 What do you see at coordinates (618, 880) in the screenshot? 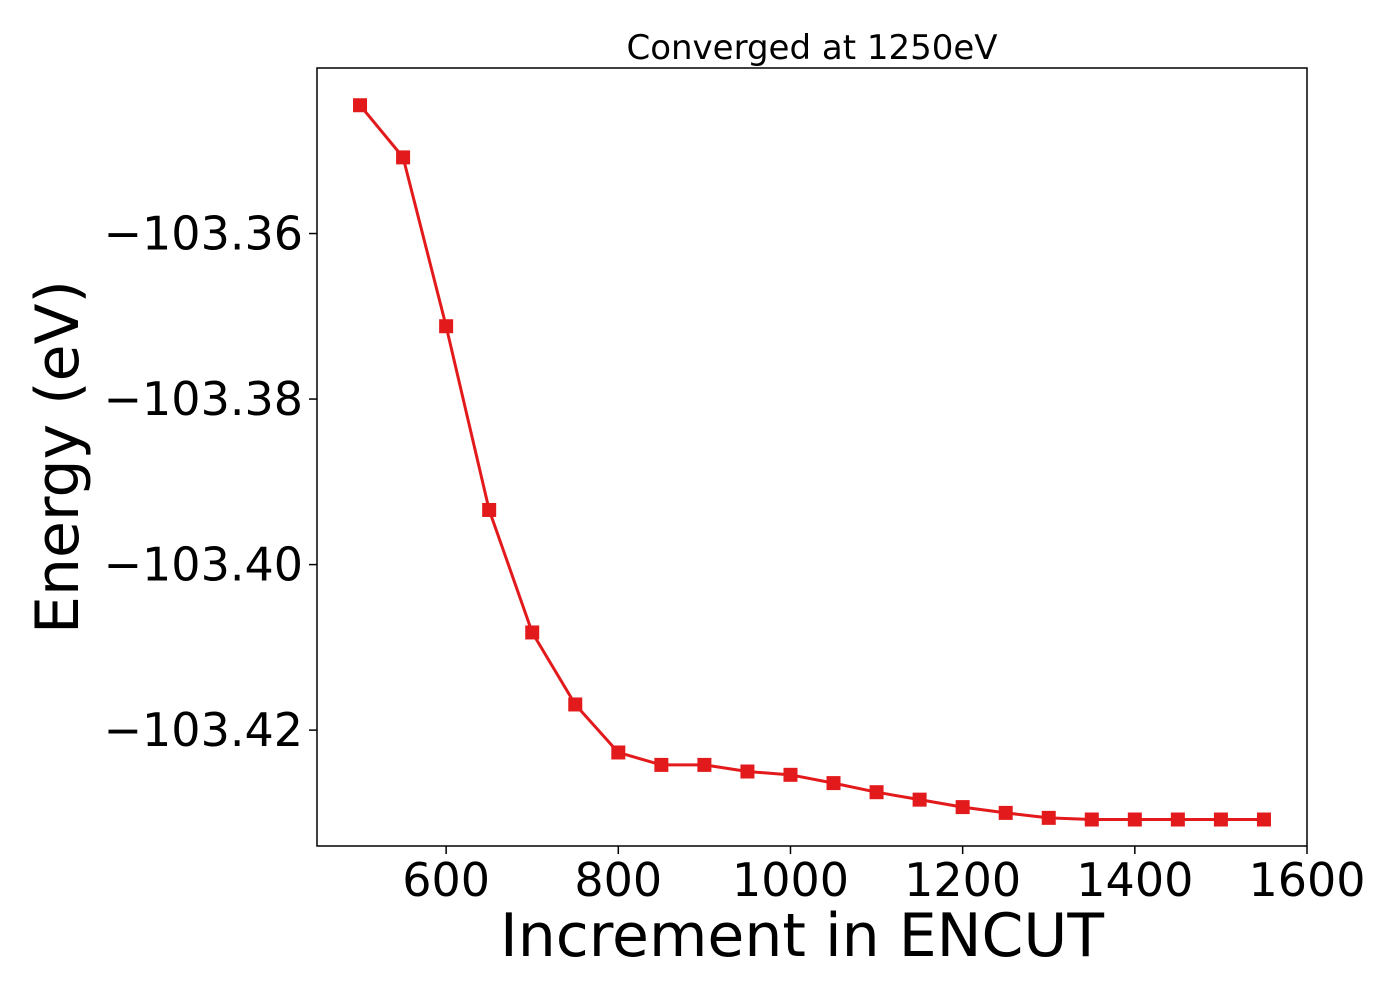
I see `x-tick-label: 800` at bounding box center [618, 880].